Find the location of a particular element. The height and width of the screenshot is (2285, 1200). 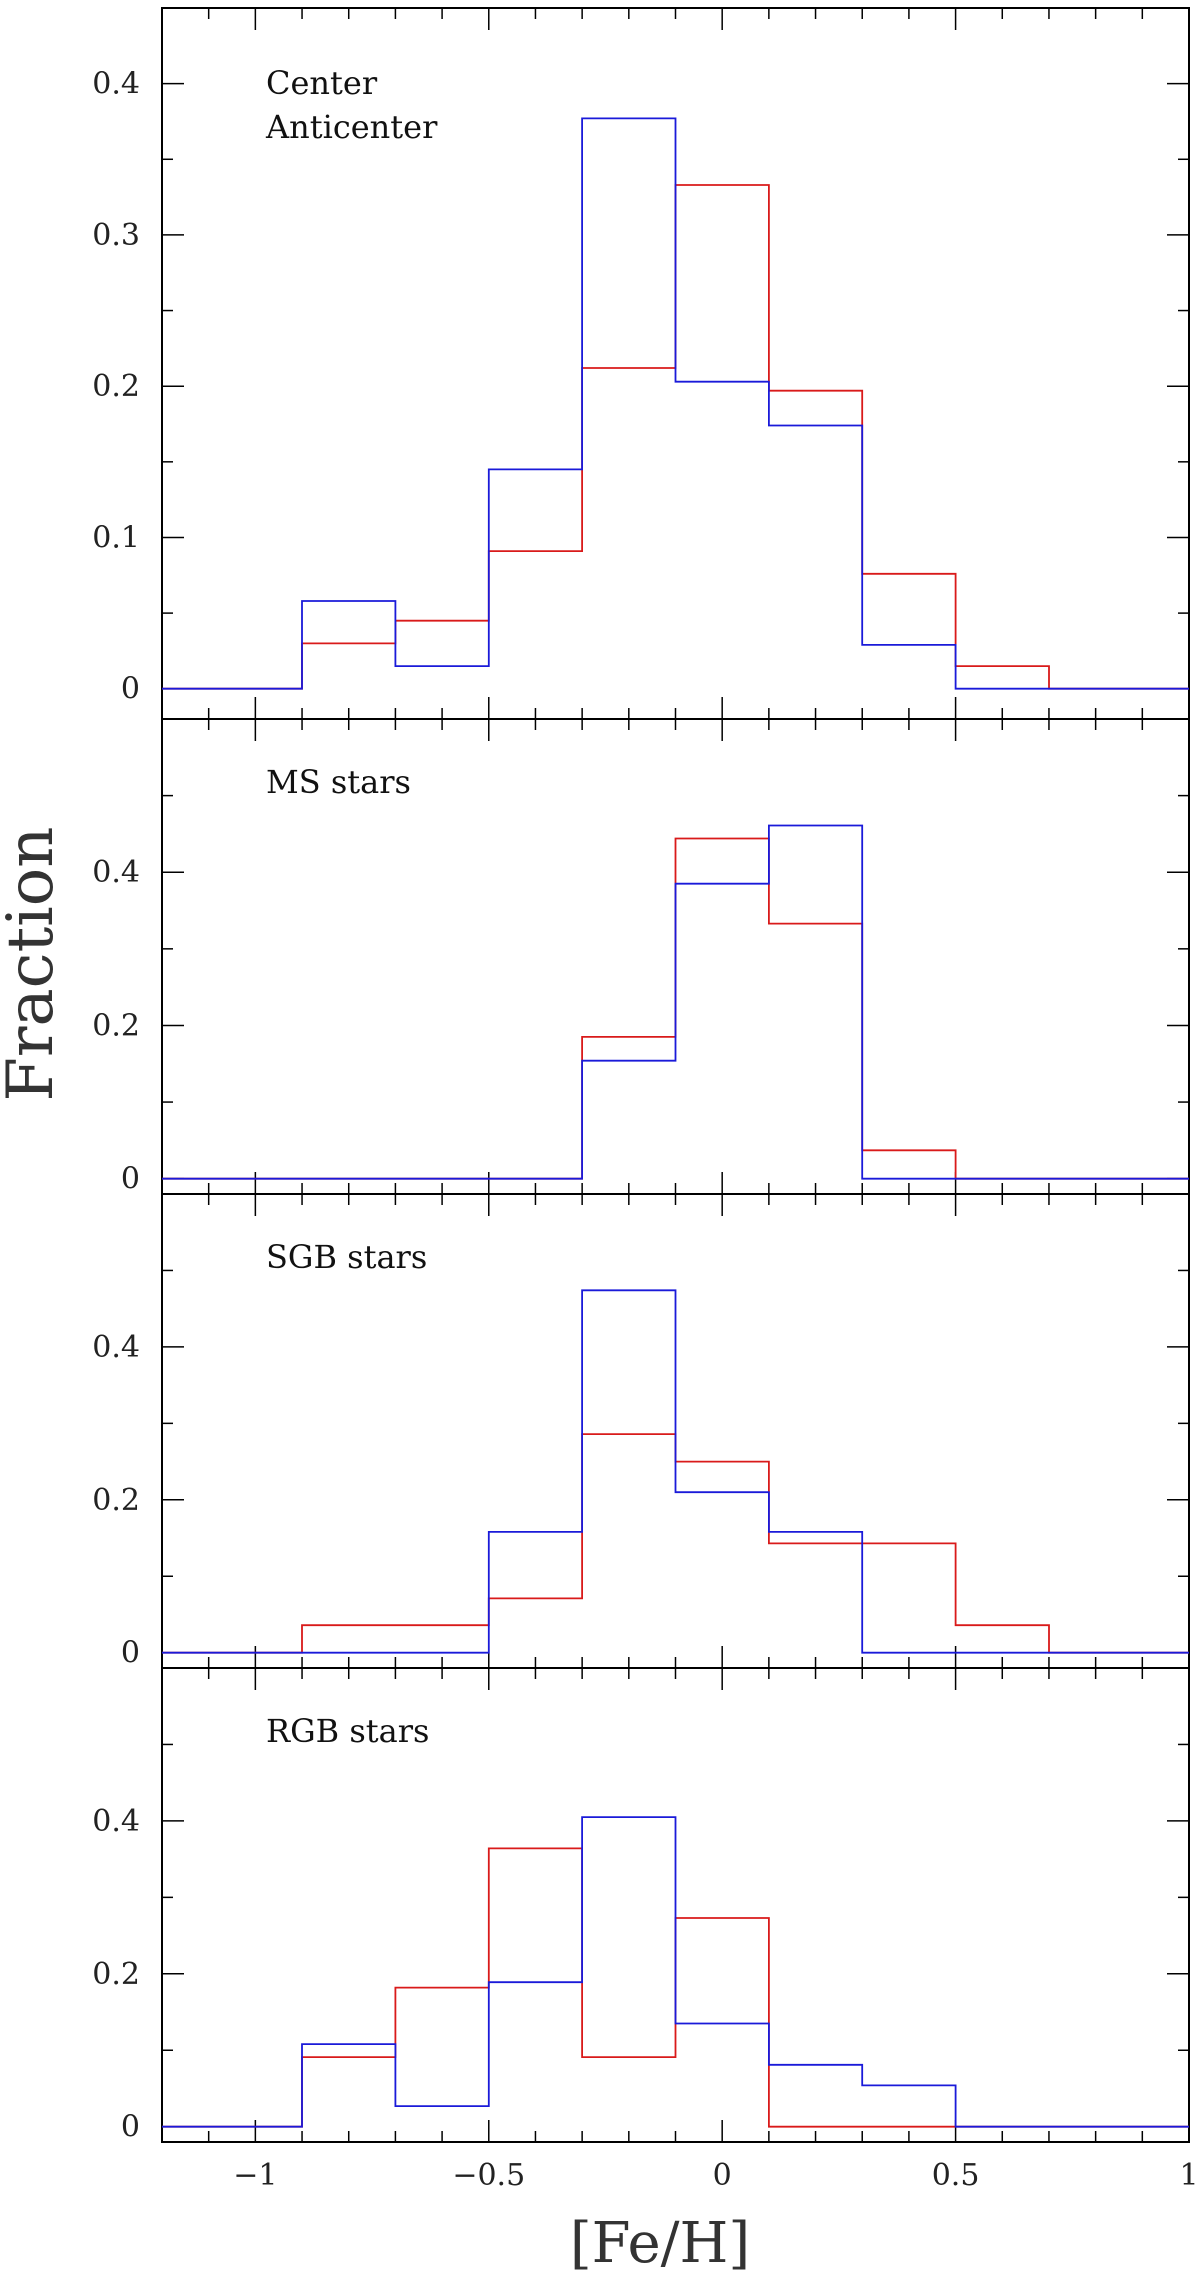

legend-center: Center is located at coordinates (322, 83).